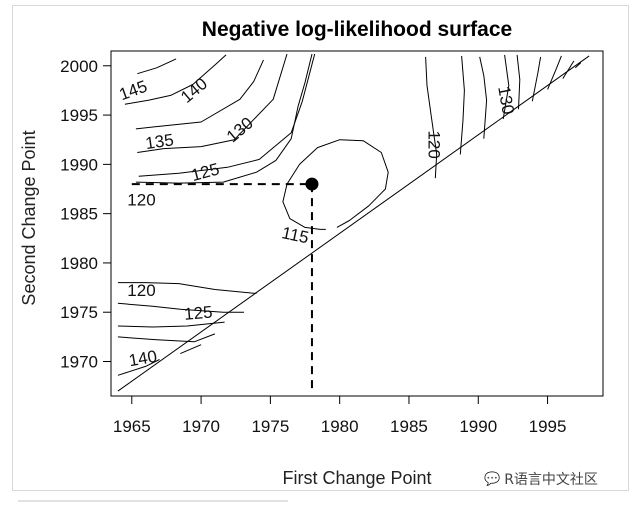 The height and width of the screenshot is (508, 642). Describe the element at coordinates (201, 426) in the screenshot. I see `x-tick-label: 1970` at that location.